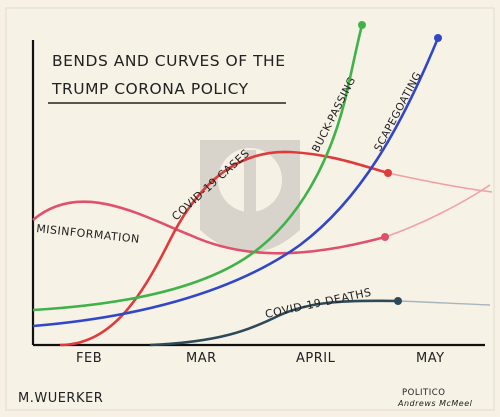 This screenshot has width=500, height=417. Describe the element at coordinates (316, 358) in the screenshot. I see `month-label-april: APRIL` at that location.